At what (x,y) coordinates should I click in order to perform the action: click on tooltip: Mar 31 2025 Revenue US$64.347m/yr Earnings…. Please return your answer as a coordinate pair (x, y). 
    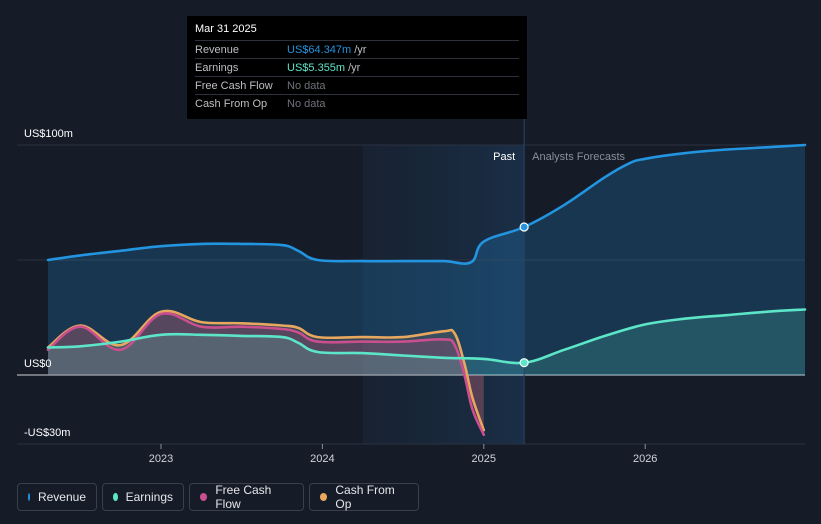
    Looking at the image, I should click on (357, 67).